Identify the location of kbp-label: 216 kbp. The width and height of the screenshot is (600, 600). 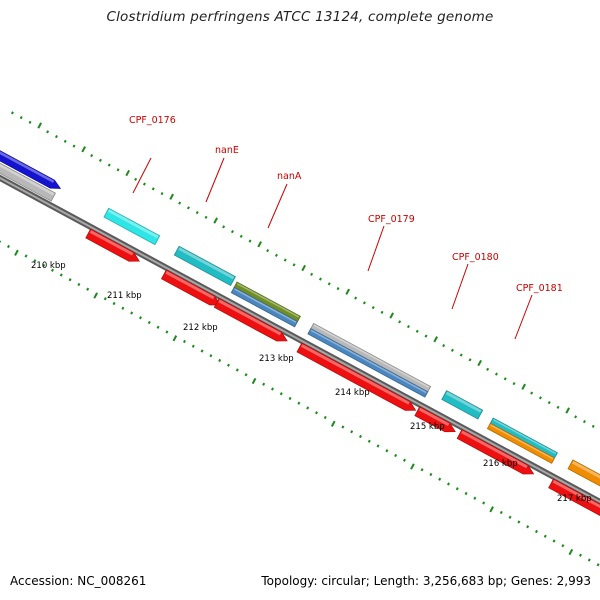
(500, 464).